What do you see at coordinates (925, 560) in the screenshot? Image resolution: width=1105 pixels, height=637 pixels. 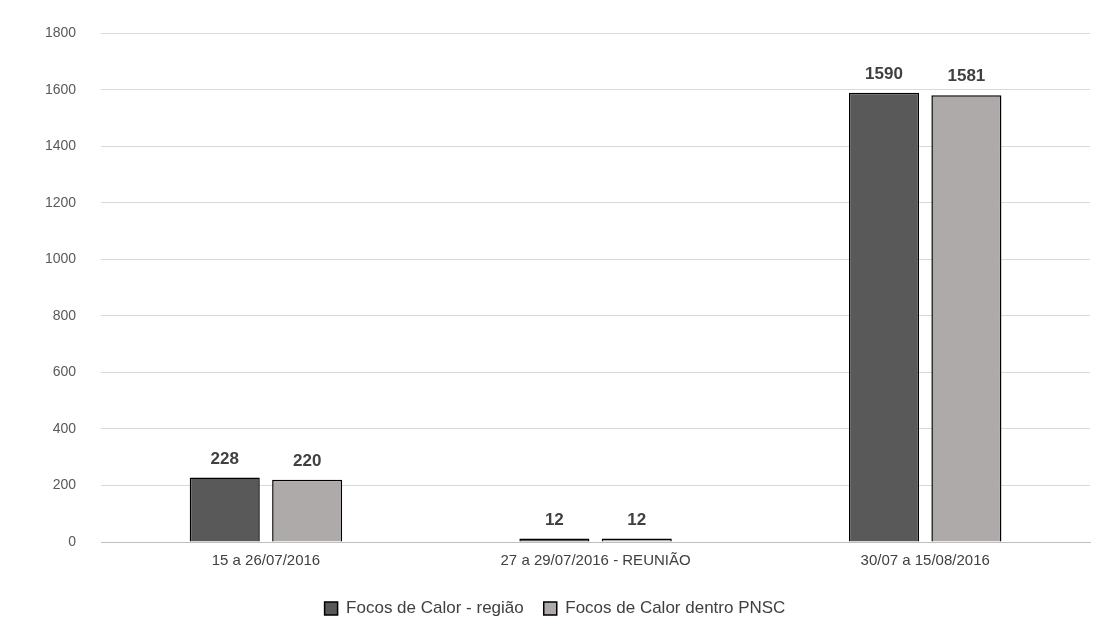 I see `x-tick-label: 30/07 a 15/08/2016` at bounding box center [925, 560].